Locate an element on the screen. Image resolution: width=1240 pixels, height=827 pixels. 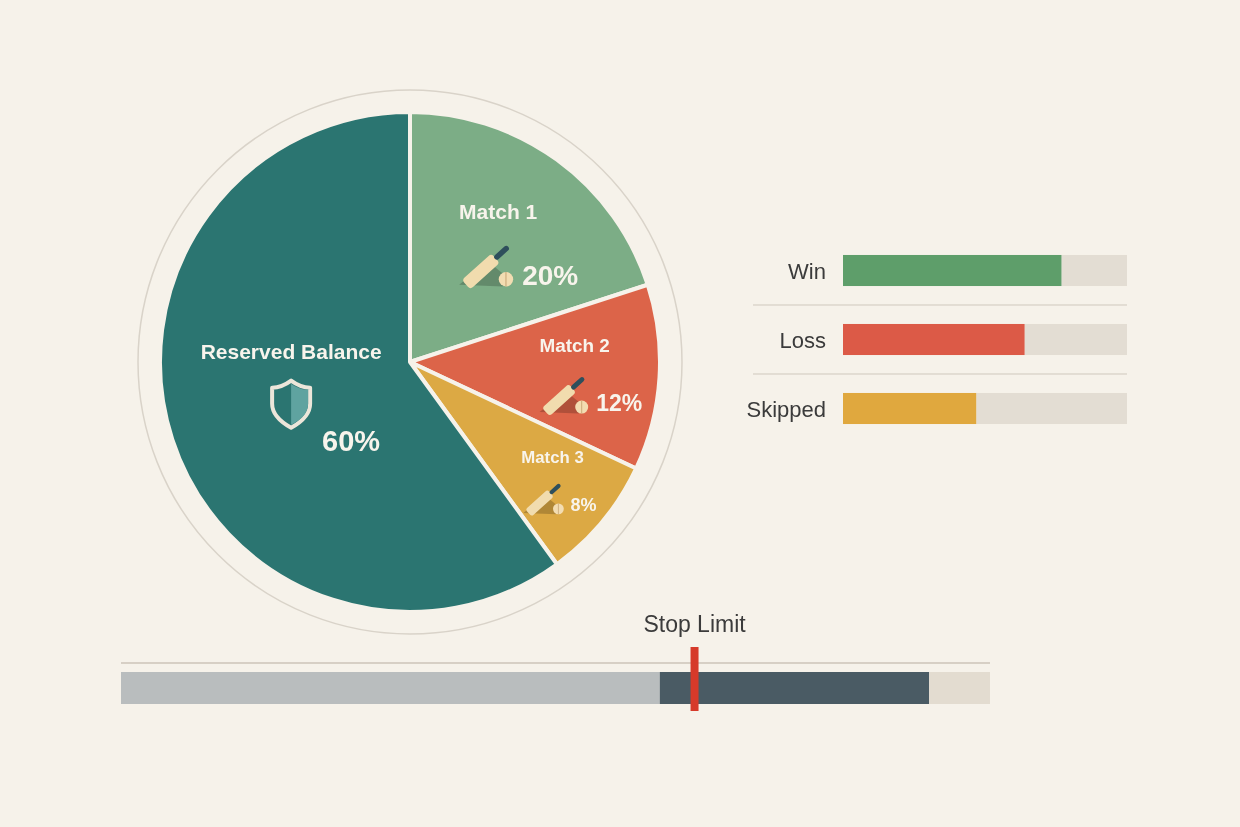
slice-label: Reserved Balance is located at coordinates (291, 351).